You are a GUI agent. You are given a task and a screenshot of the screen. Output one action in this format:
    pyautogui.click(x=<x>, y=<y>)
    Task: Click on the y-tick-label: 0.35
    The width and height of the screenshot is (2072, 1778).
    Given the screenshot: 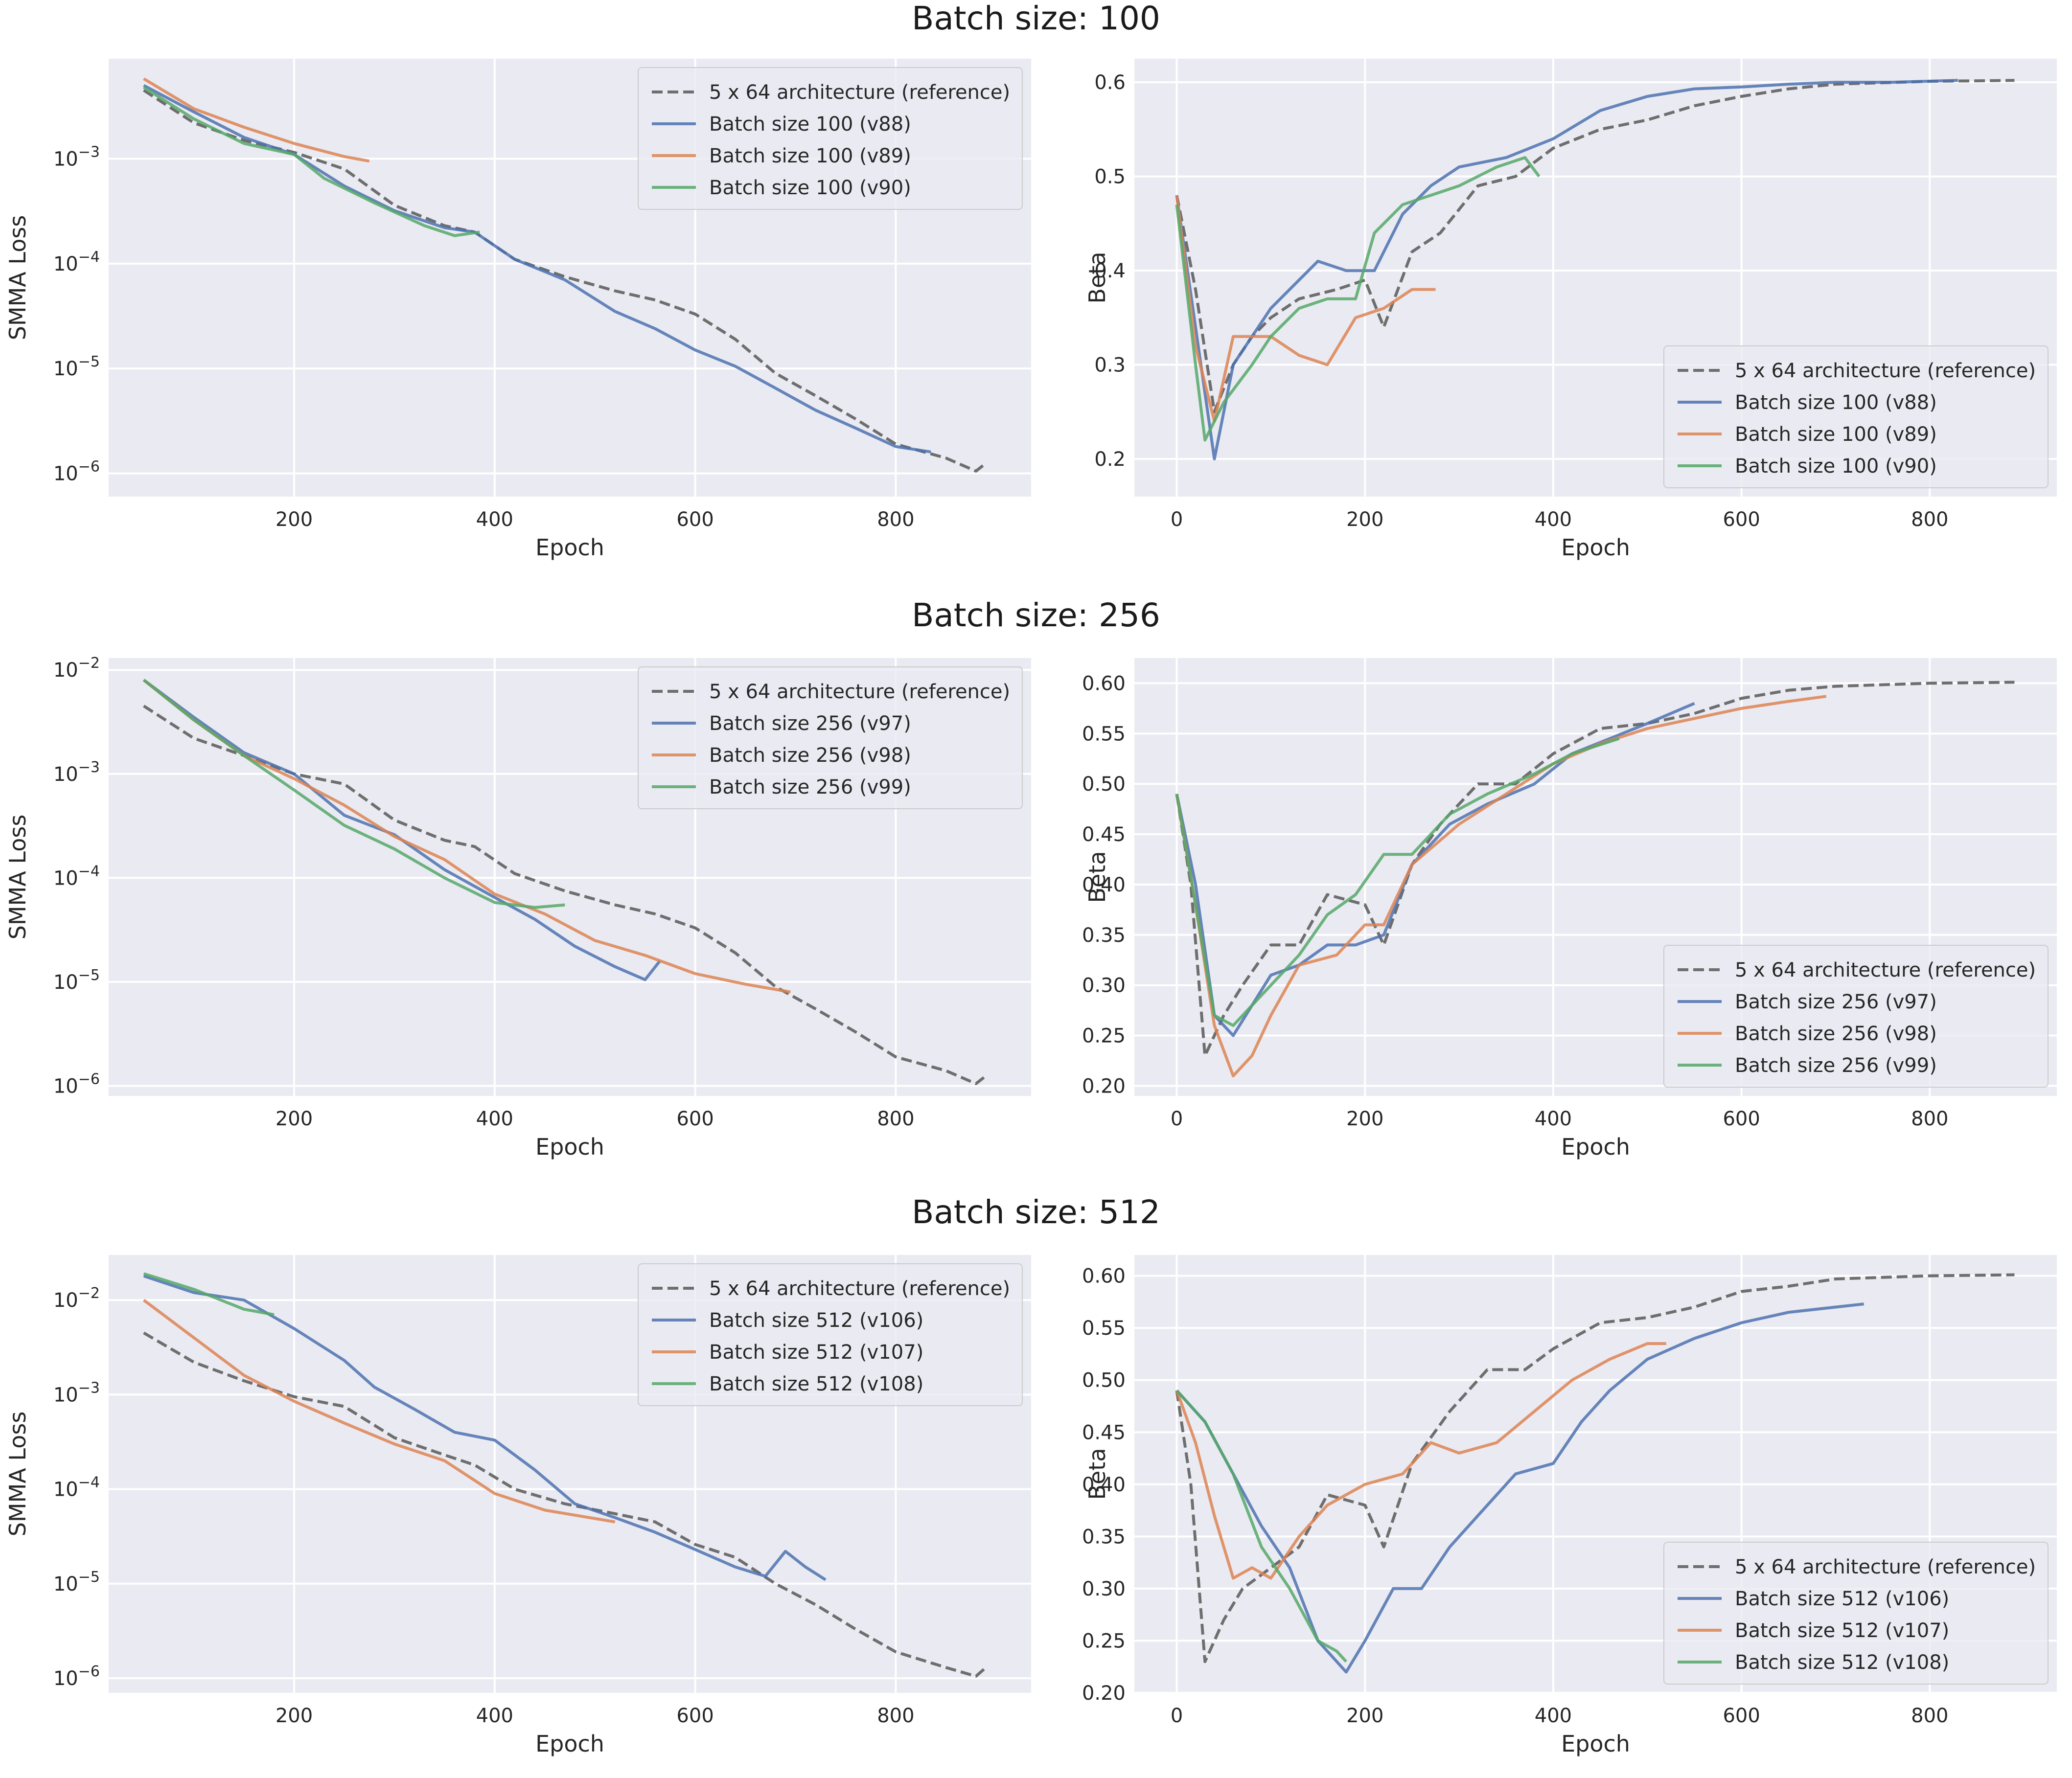 What is the action you would take?
    pyautogui.click(x=1104, y=1537)
    